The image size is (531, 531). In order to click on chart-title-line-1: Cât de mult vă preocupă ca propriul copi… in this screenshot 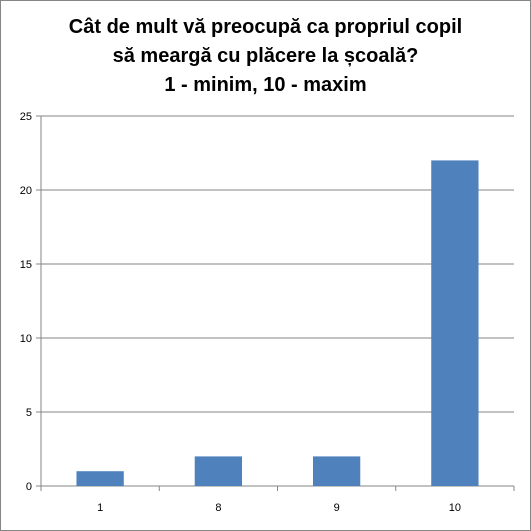, I will do `click(265, 27)`.